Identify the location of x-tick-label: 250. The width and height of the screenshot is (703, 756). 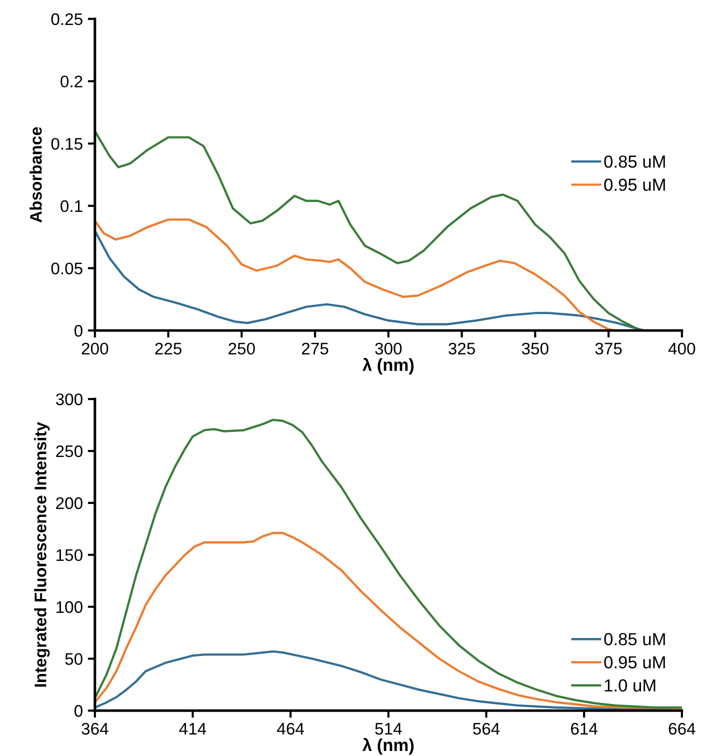
(241, 348).